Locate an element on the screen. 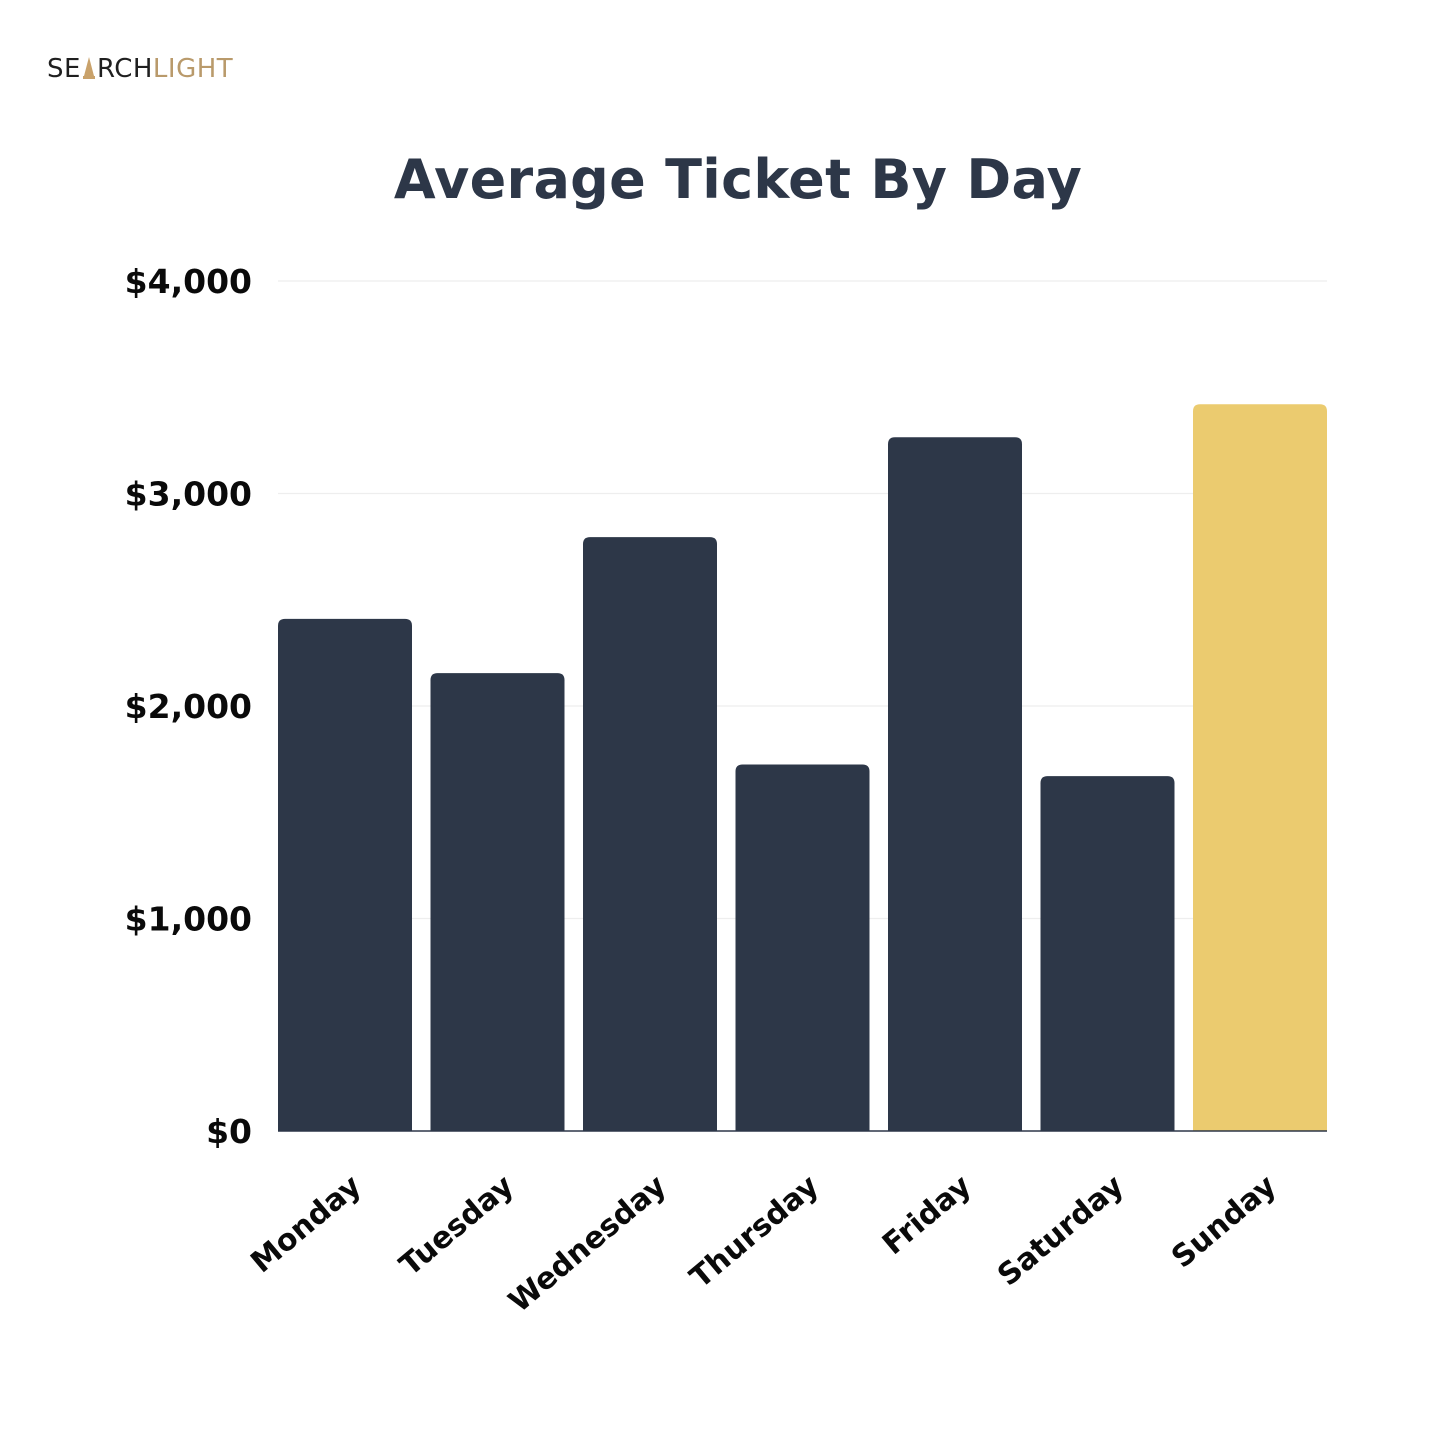 Image resolution: width=1456 pixels, height=1456 pixels. logo-text-part2: RCH is located at coordinates (124, 69).